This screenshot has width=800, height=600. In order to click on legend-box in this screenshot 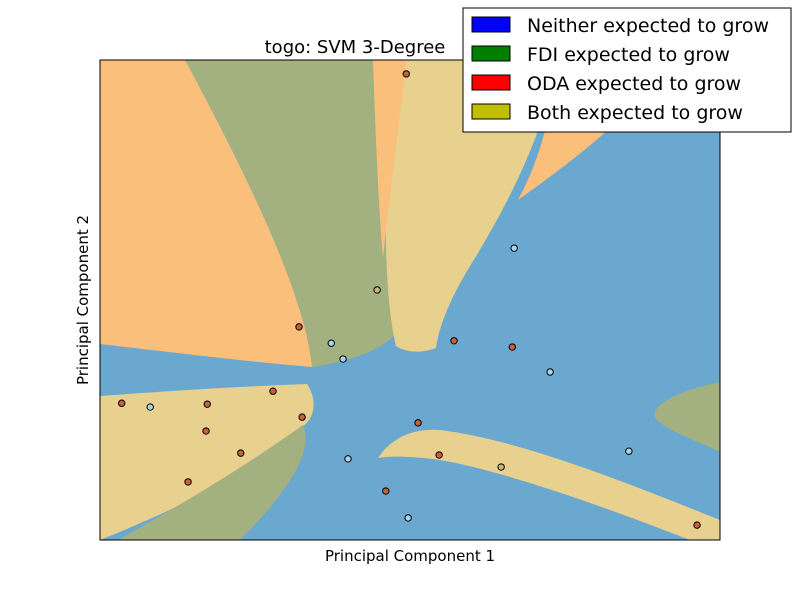, I will do `click(627, 70)`.